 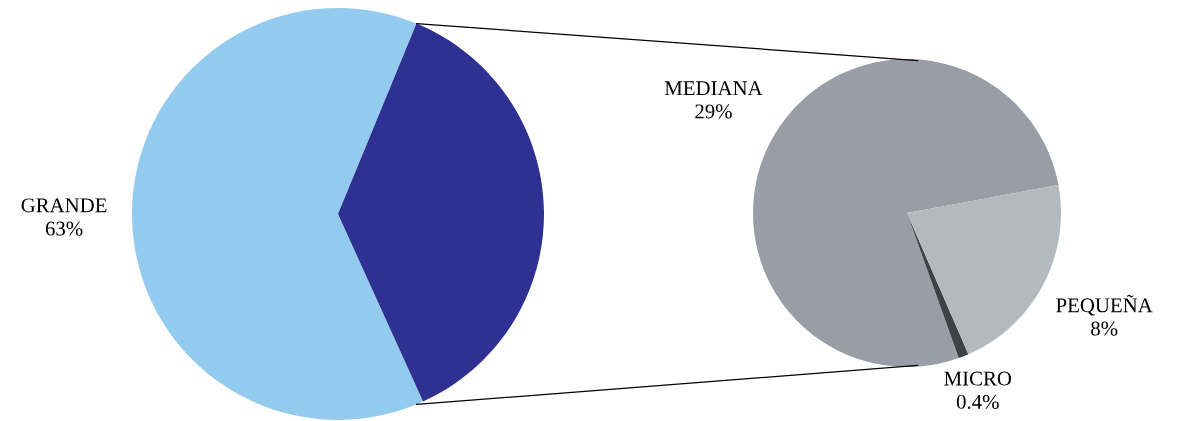 I want to click on slice-label: PEQUEÑA, so click(x=1104, y=305).